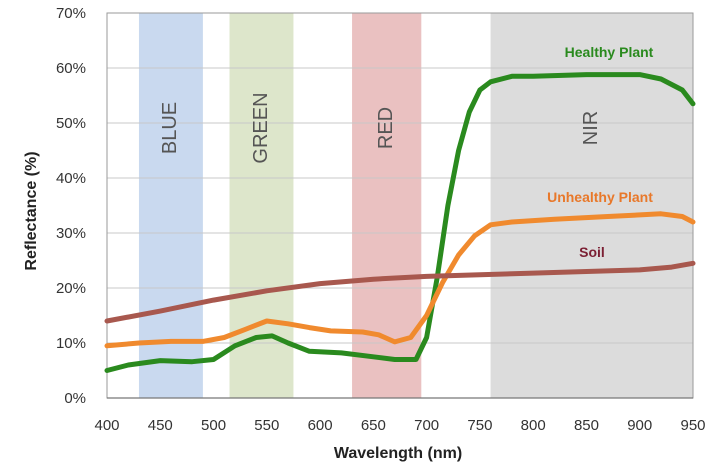  Describe the element at coordinates (106, 425) in the screenshot. I see `x-tick-label: 400` at that location.